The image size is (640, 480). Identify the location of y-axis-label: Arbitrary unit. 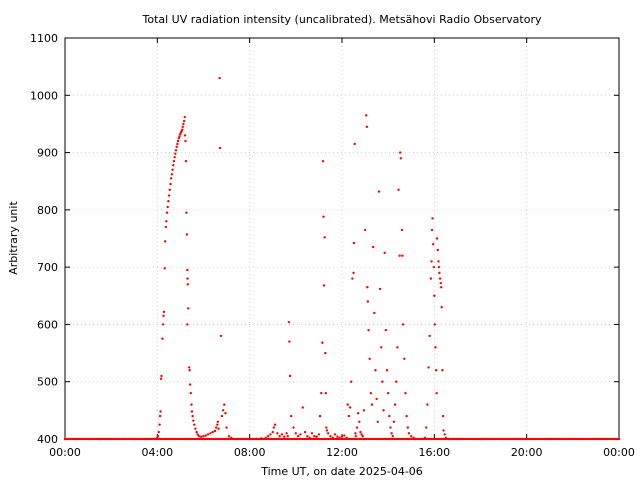
(13, 238).